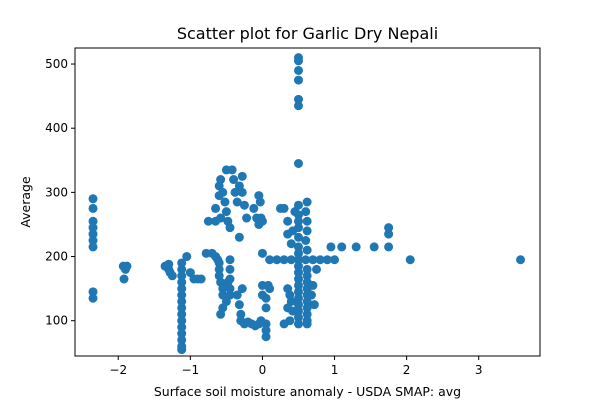  Describe the element at coordinates (56, 257) in the screenshot. I see `y-tick-label: 200` at that location.